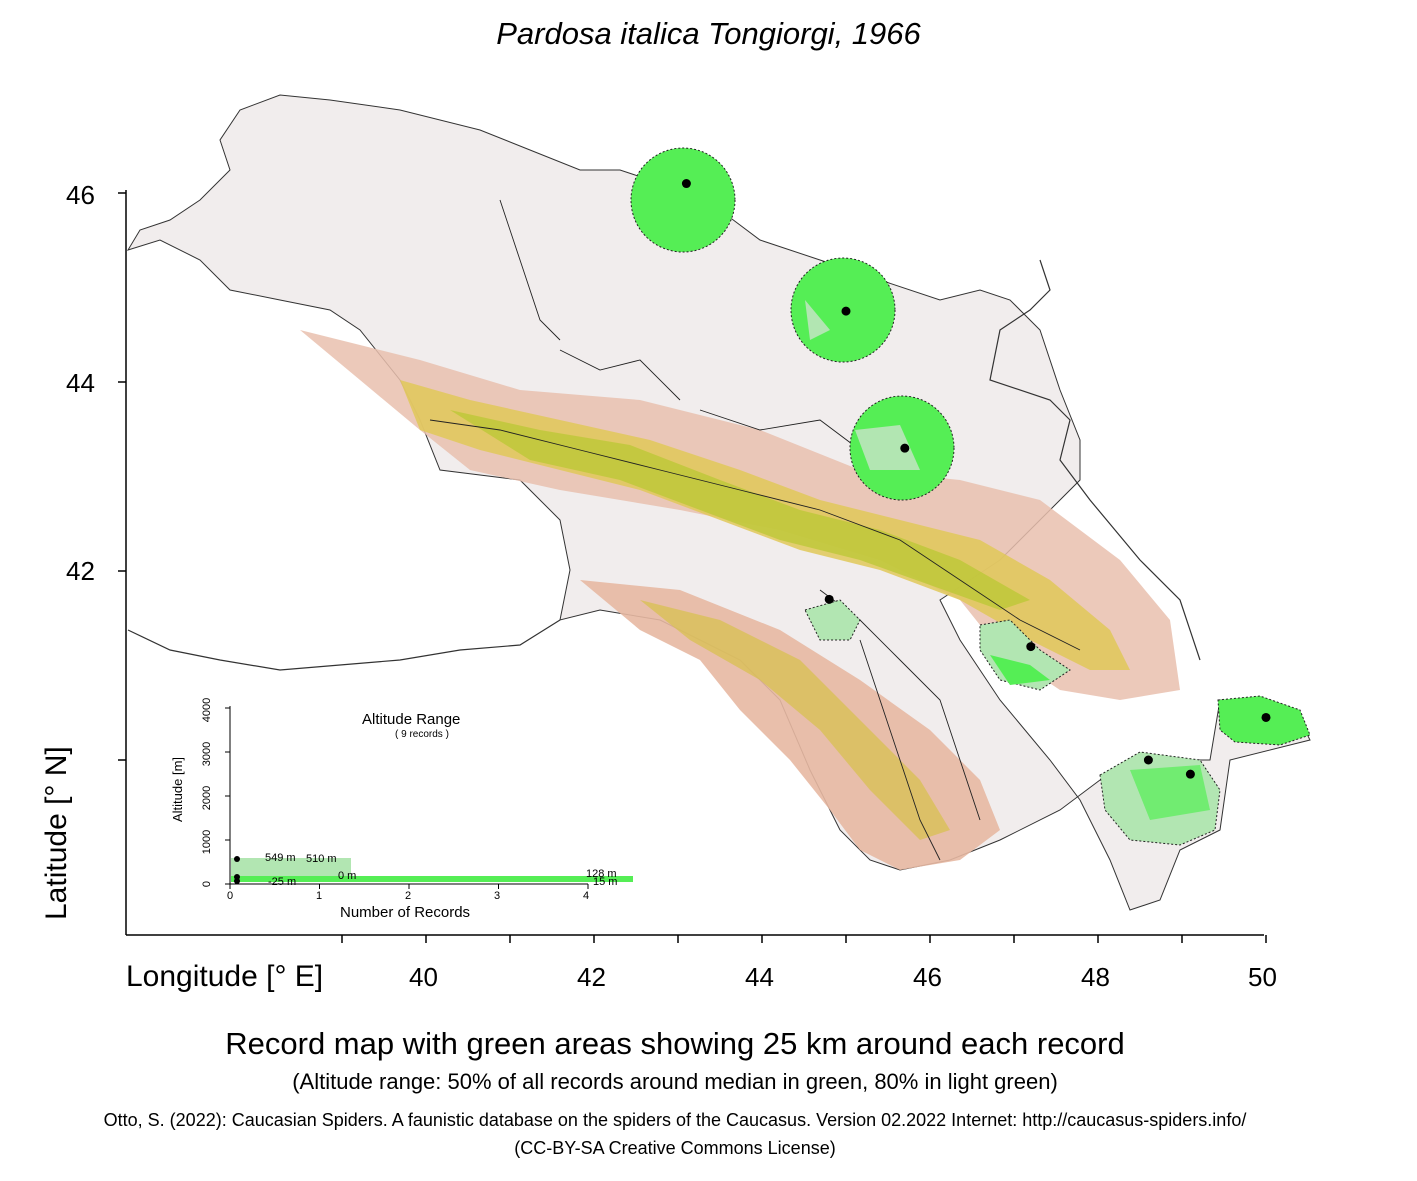 Image resolution: width=1417 pixels, height=1181 pixels. Describe the element at coordinates (56, 833) in the screenshot. I see `y-axis-title: Latitude [° N]` at that location.